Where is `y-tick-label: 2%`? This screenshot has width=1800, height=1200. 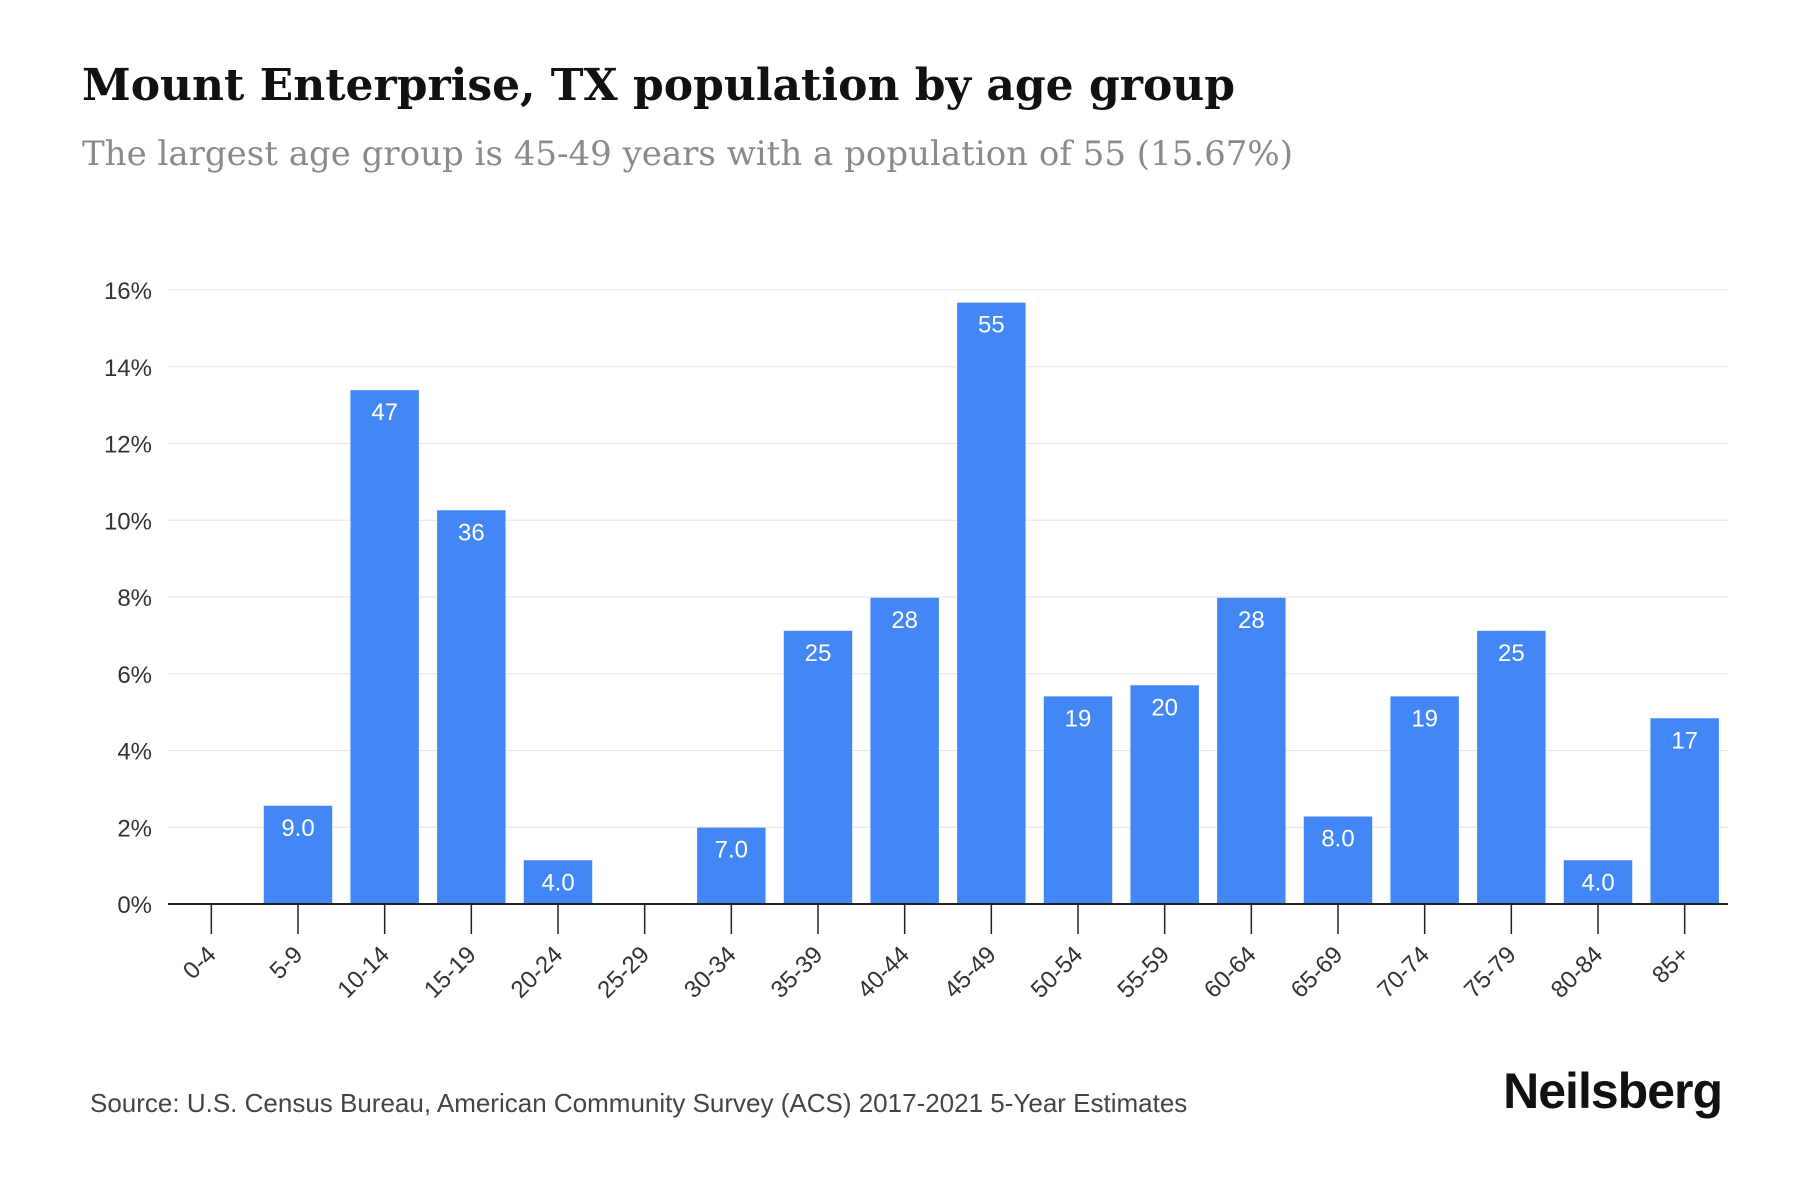 y-tick-label: 2% is located at coordinates (134, 828).